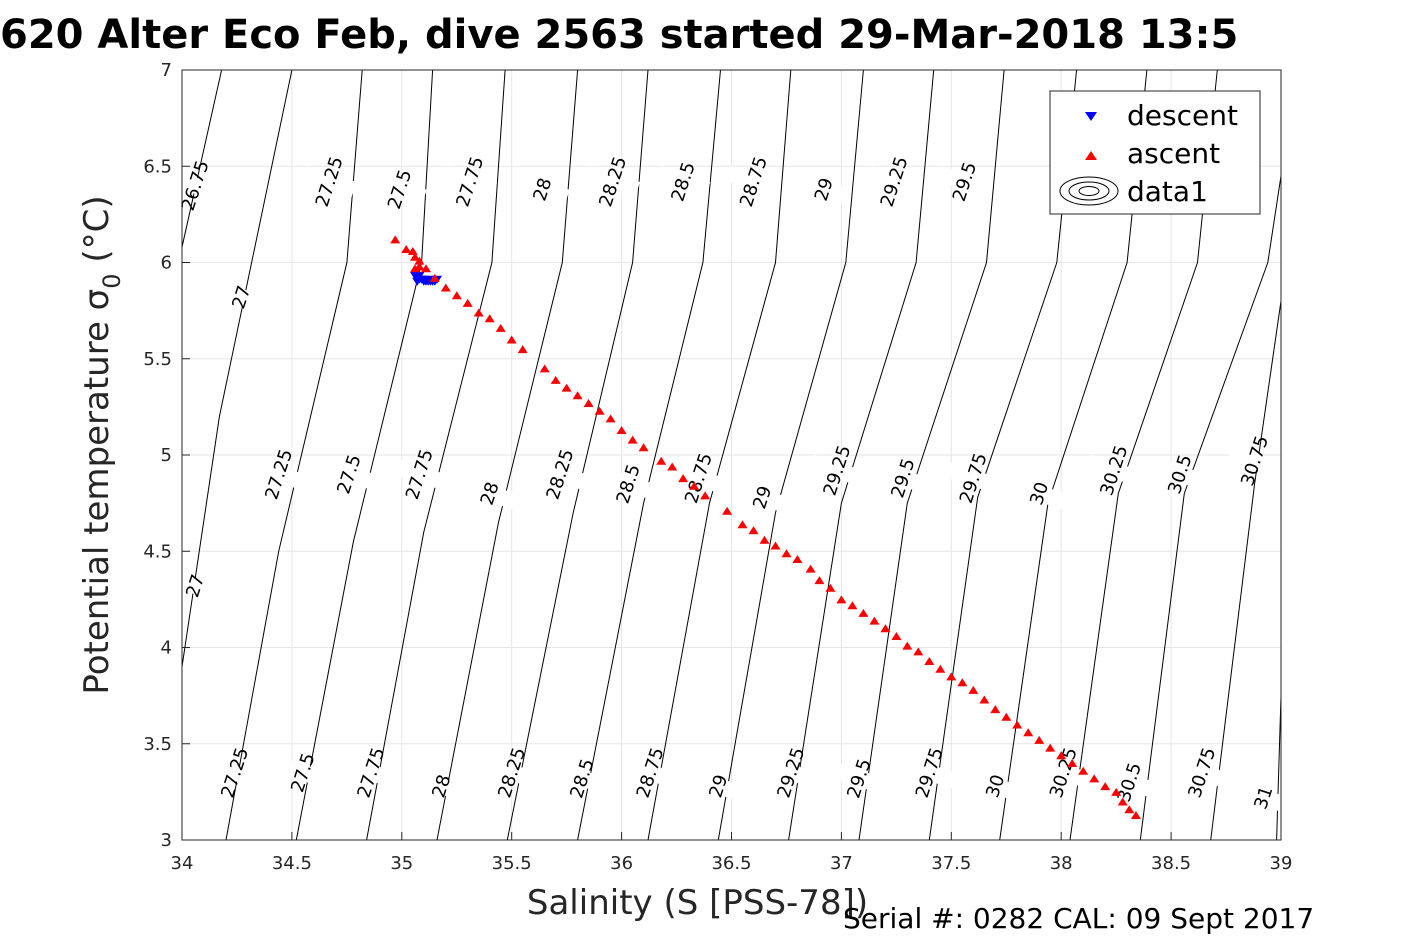 This screenshot has width=1417, height=945. What do you see at coordinates (512, 863) in the screenshot?
I see `x-tick-label: 35.5` at bounding box center [512, 863].